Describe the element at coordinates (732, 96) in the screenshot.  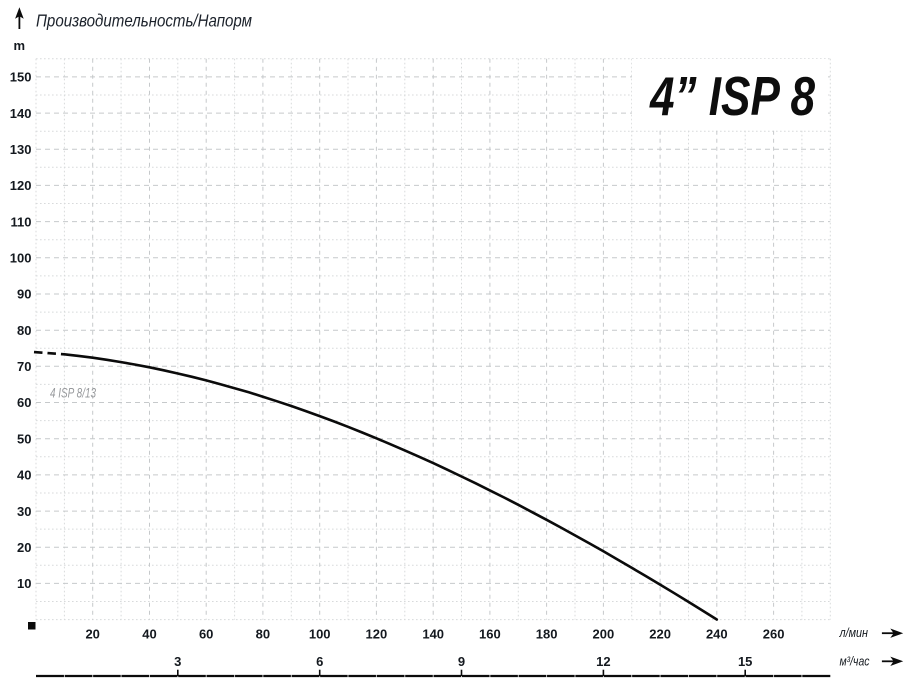
I see `svg-text: 4” ISP 8` at that location.